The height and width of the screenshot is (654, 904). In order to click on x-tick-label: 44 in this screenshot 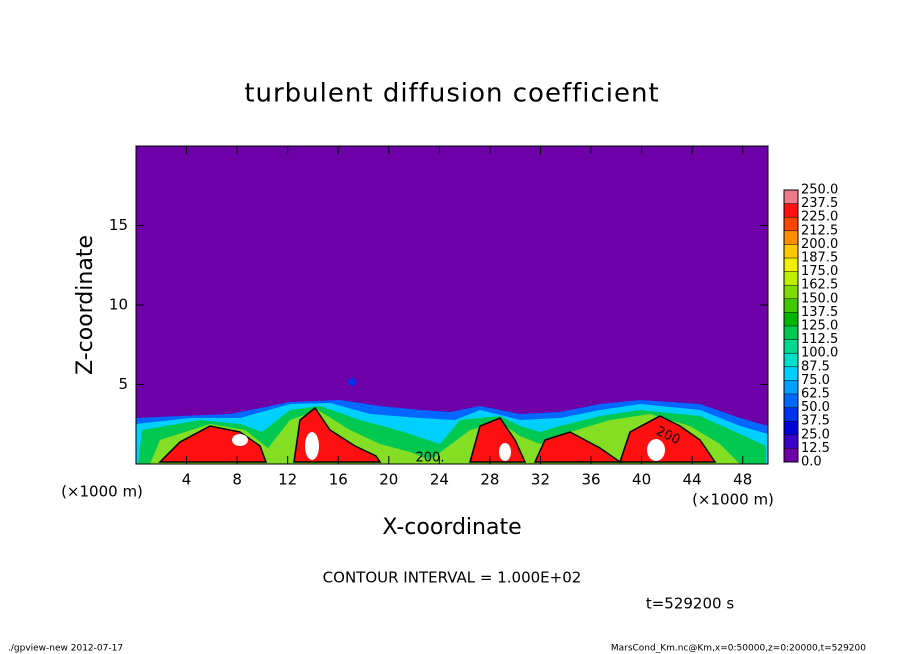, I will do `click(692, 480)`.